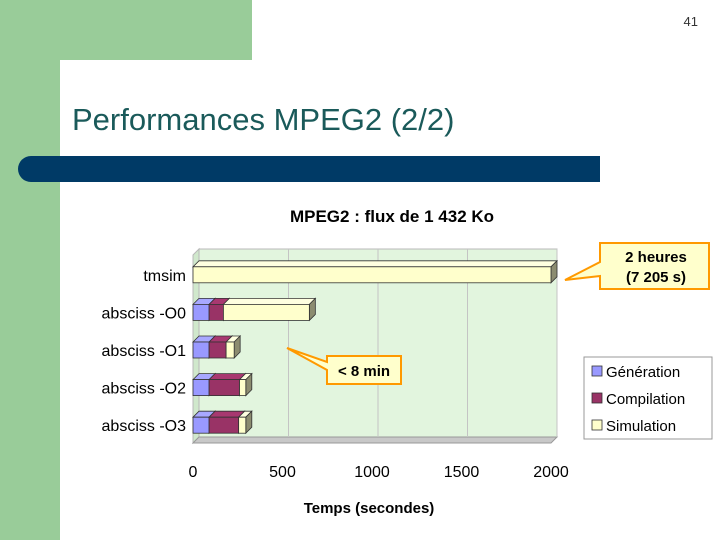  I want to click on callout-box-min, so click(344, 366).